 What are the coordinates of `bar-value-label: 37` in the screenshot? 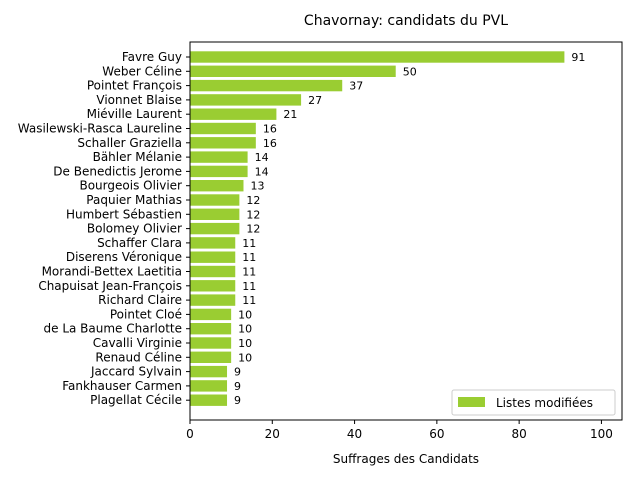 It's located at (356, 86).